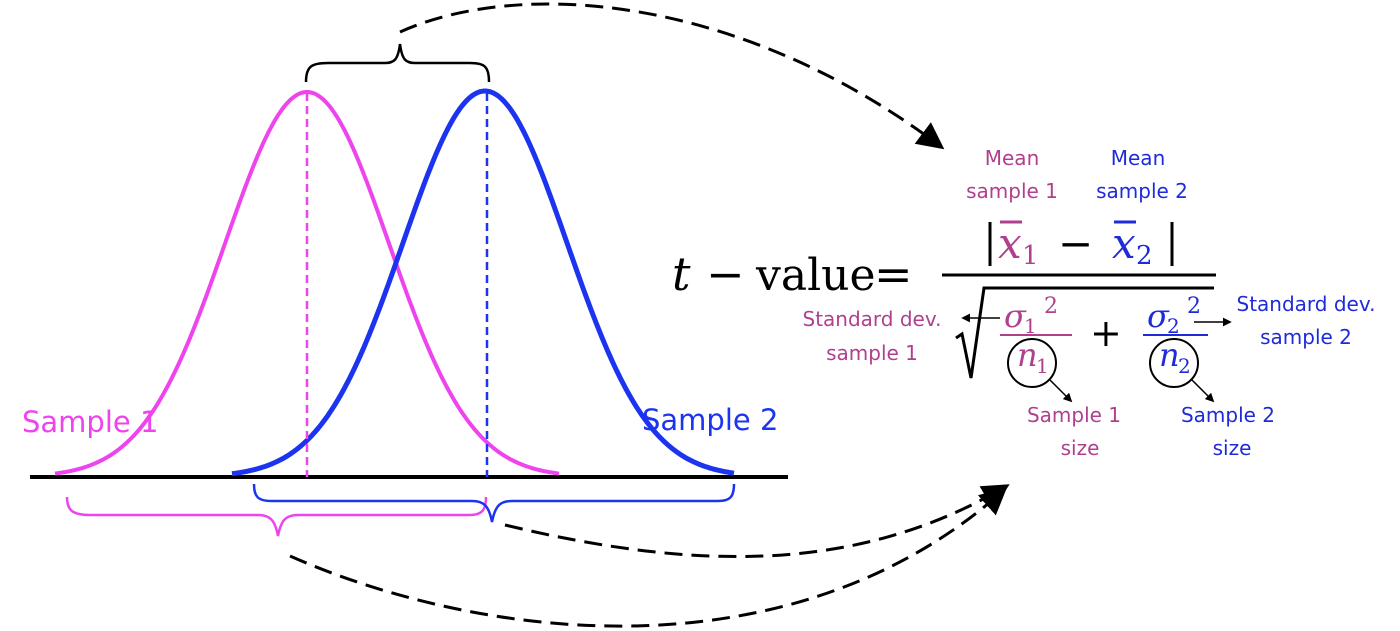 This screenshot has height=631, width=1400. I want to click on size1-annotation-line1: Sample 1, so click(1074, 415).